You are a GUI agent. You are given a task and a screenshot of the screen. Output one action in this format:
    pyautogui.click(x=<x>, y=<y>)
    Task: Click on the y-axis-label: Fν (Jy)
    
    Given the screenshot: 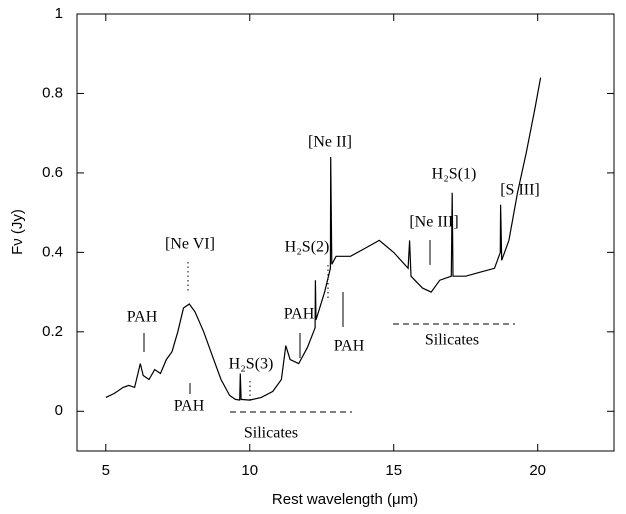 What is the action you would take?
    pyautogui.click(x=17, y=232)
    